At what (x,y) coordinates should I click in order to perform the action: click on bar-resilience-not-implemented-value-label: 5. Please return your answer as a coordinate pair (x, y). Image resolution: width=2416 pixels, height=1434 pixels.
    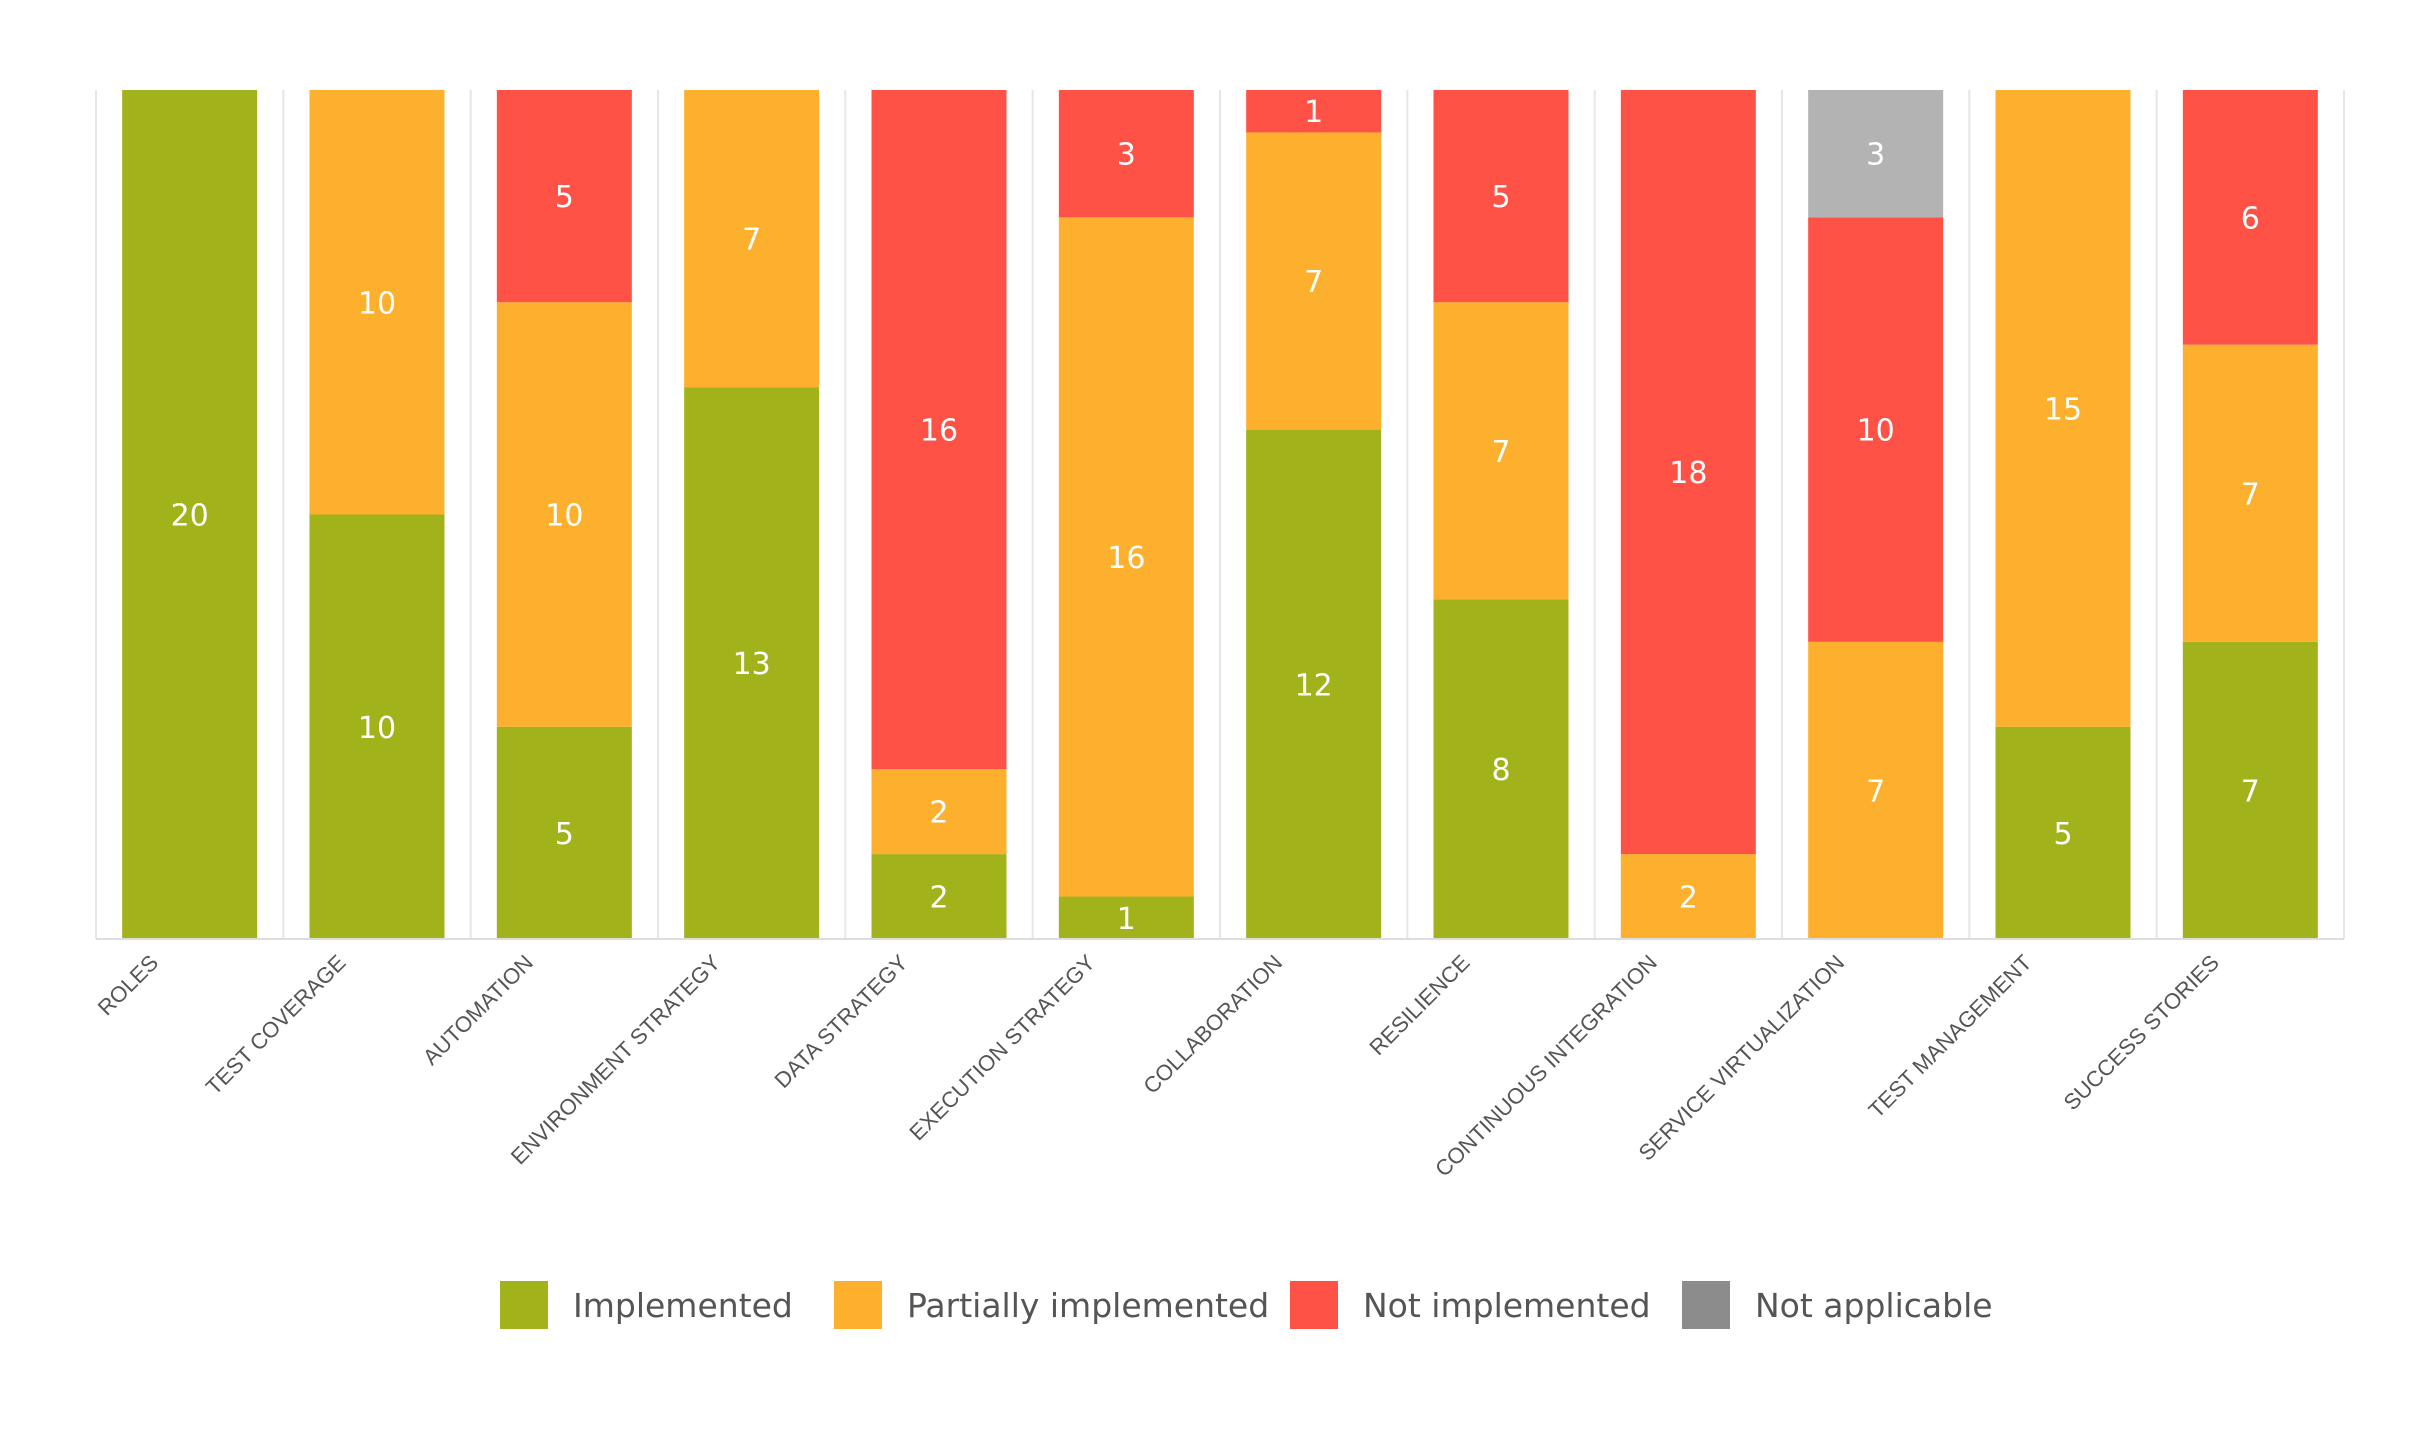
    Looking at the image, I should click on (1500, 197).